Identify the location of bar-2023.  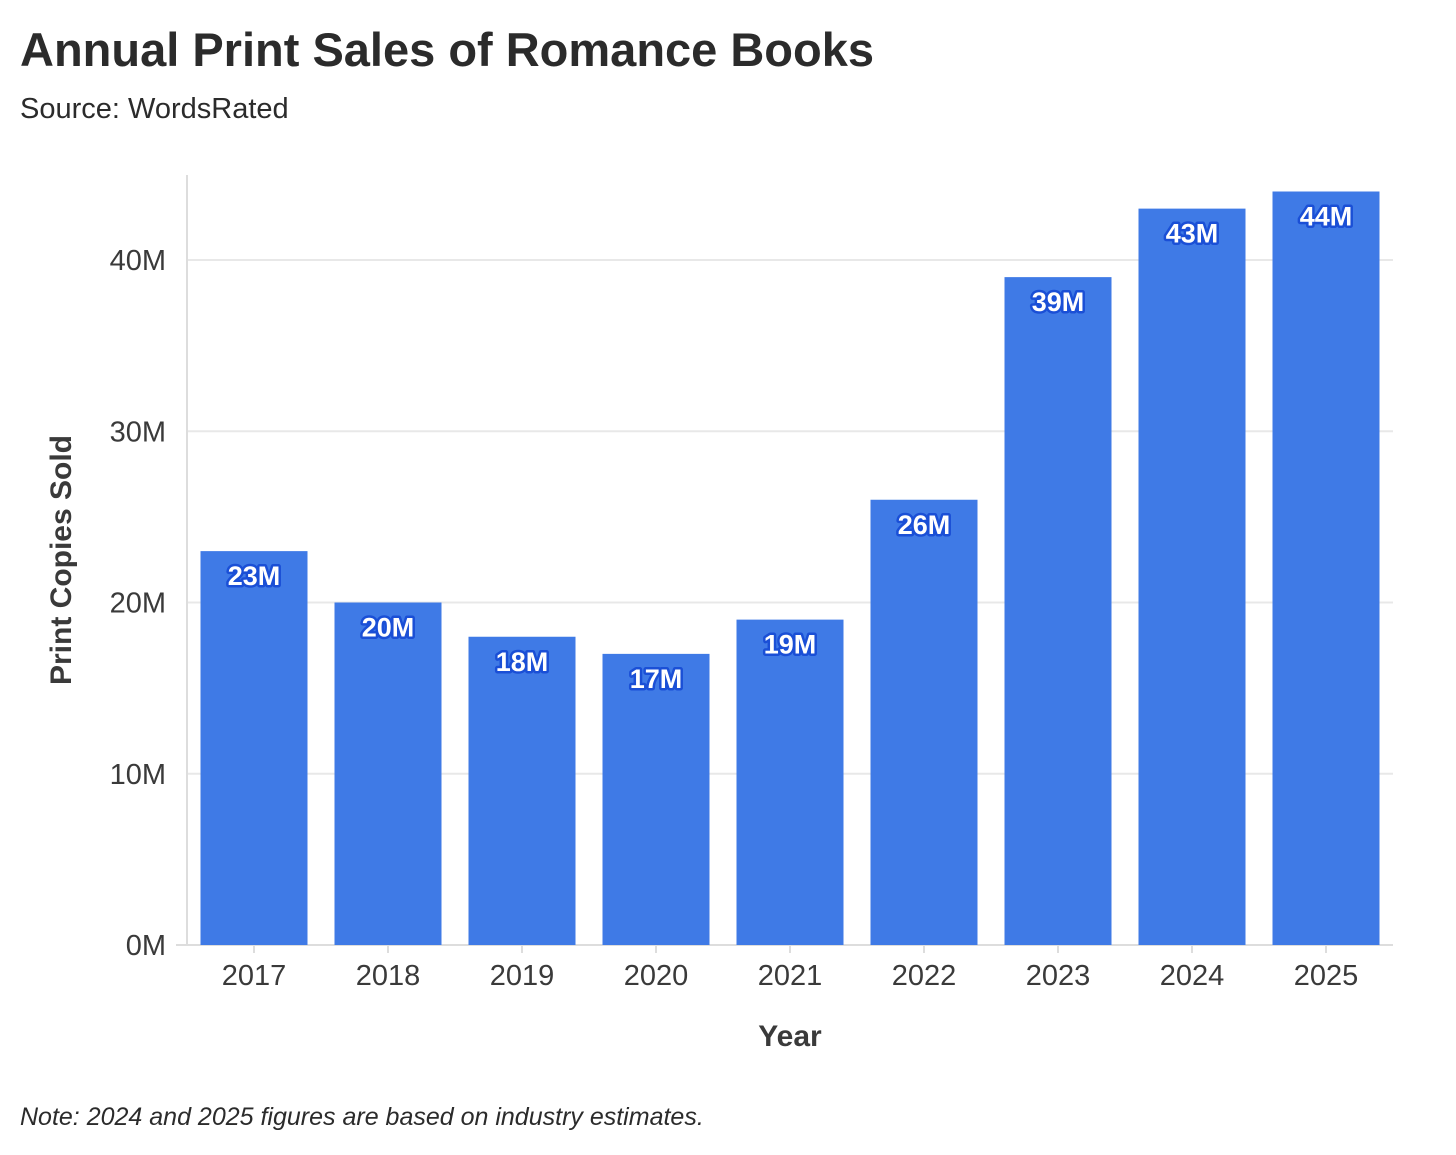
(1058, 611).